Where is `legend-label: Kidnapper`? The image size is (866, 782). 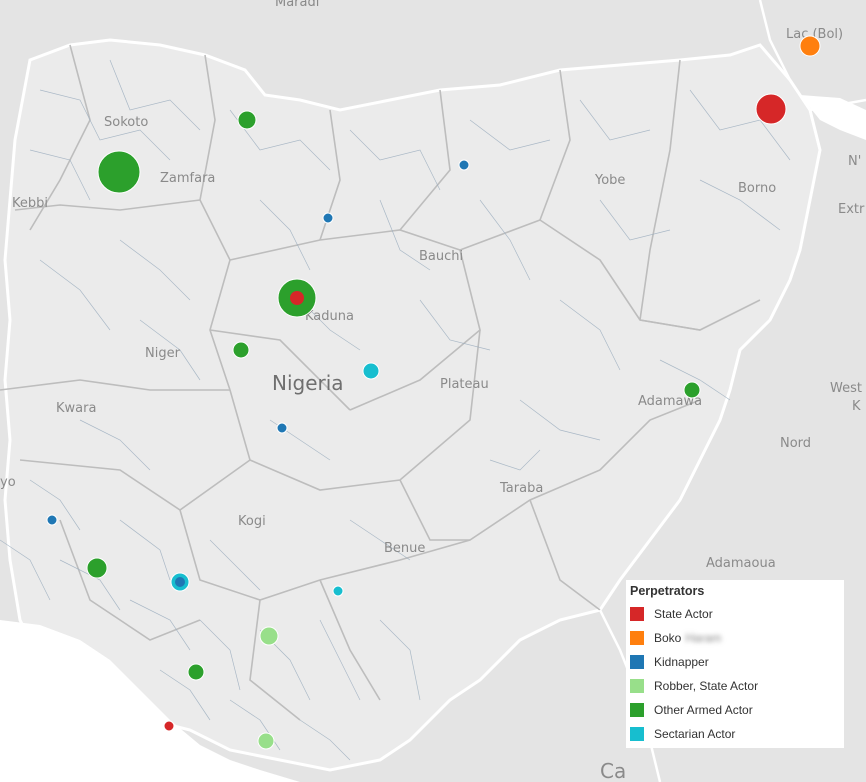 legend-label: Kidnapper is located at coordinates (681, 662).